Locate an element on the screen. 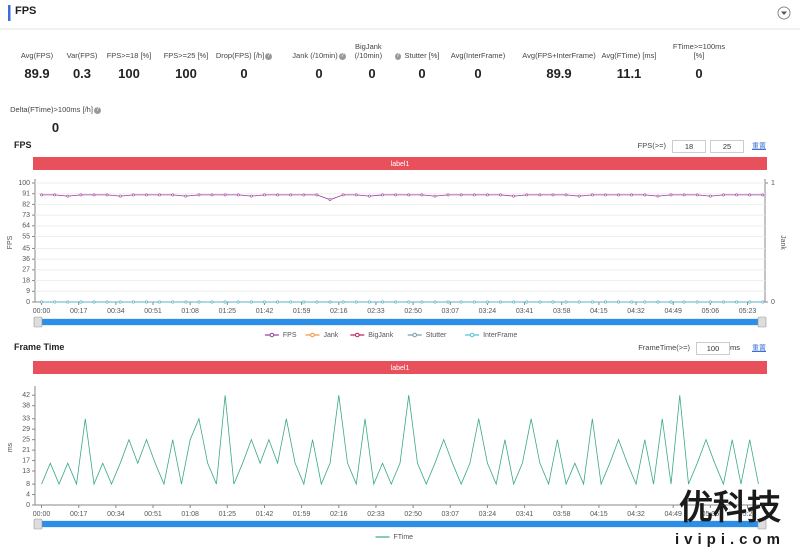  watermark-url: ivipi.com is located at coordinates (730, 539).